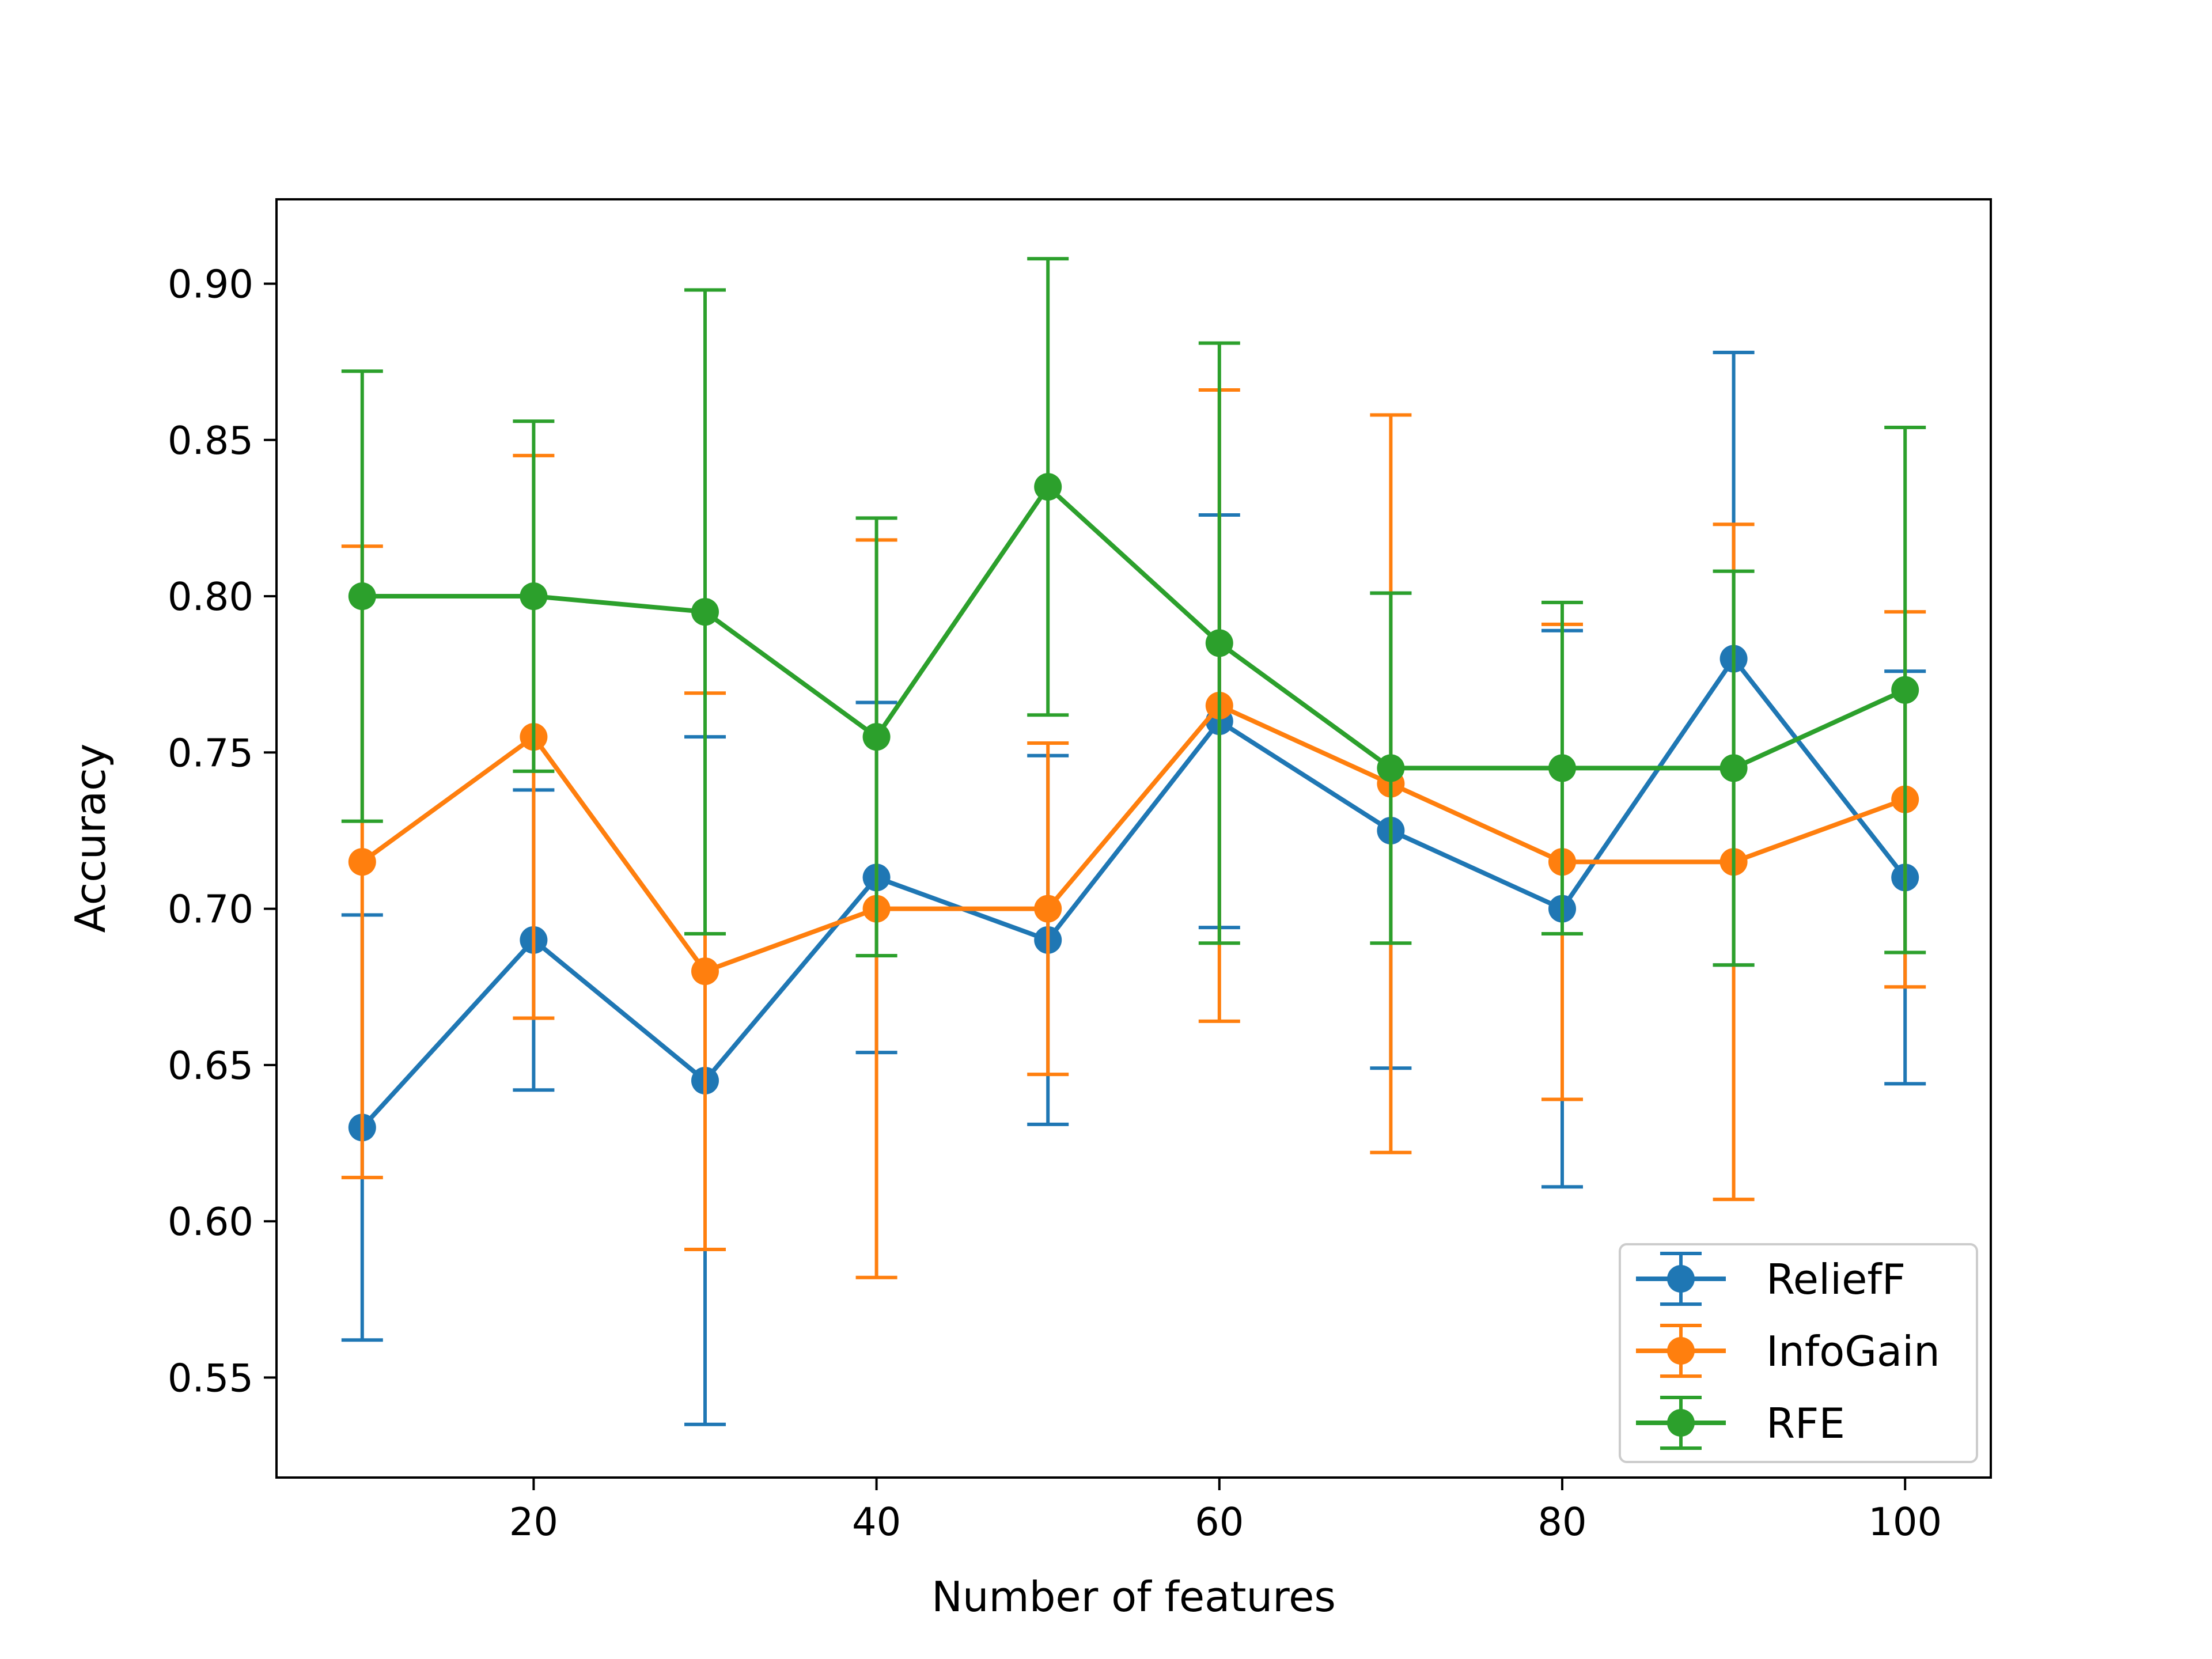 This screenshot has height=1659, width=2212. Describe the element at coordinates (210, 752) in the screenshot. I see `y-tick-label: 0.75` at that location.